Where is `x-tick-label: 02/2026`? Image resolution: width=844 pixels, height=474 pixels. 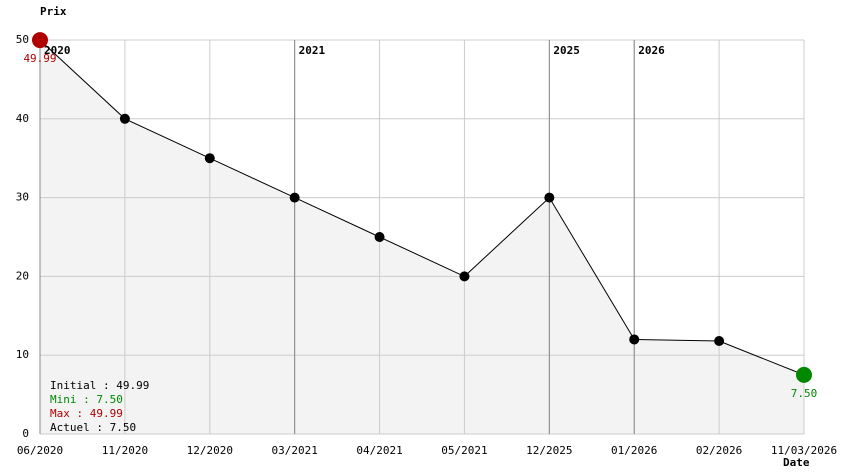
x-tick-label: 02/2026 is located at coordinates (719, 450).